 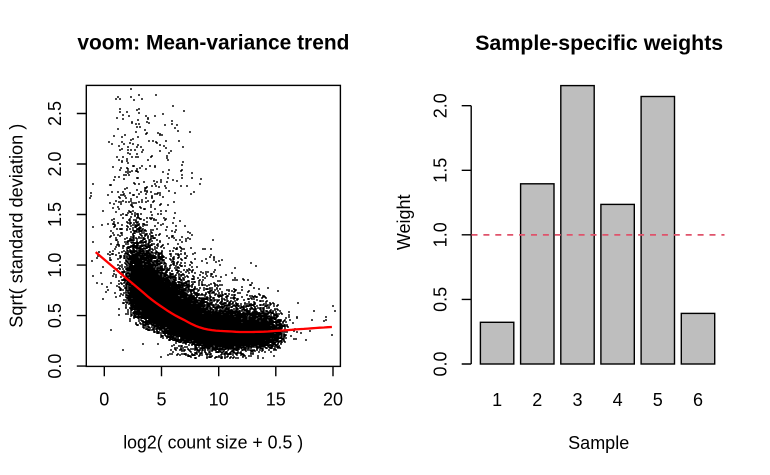 What do you see at coordinates (599, 43) in the screenshot?
I see `svg-text: Sample-specific weights` at bounding box center [599, 43].